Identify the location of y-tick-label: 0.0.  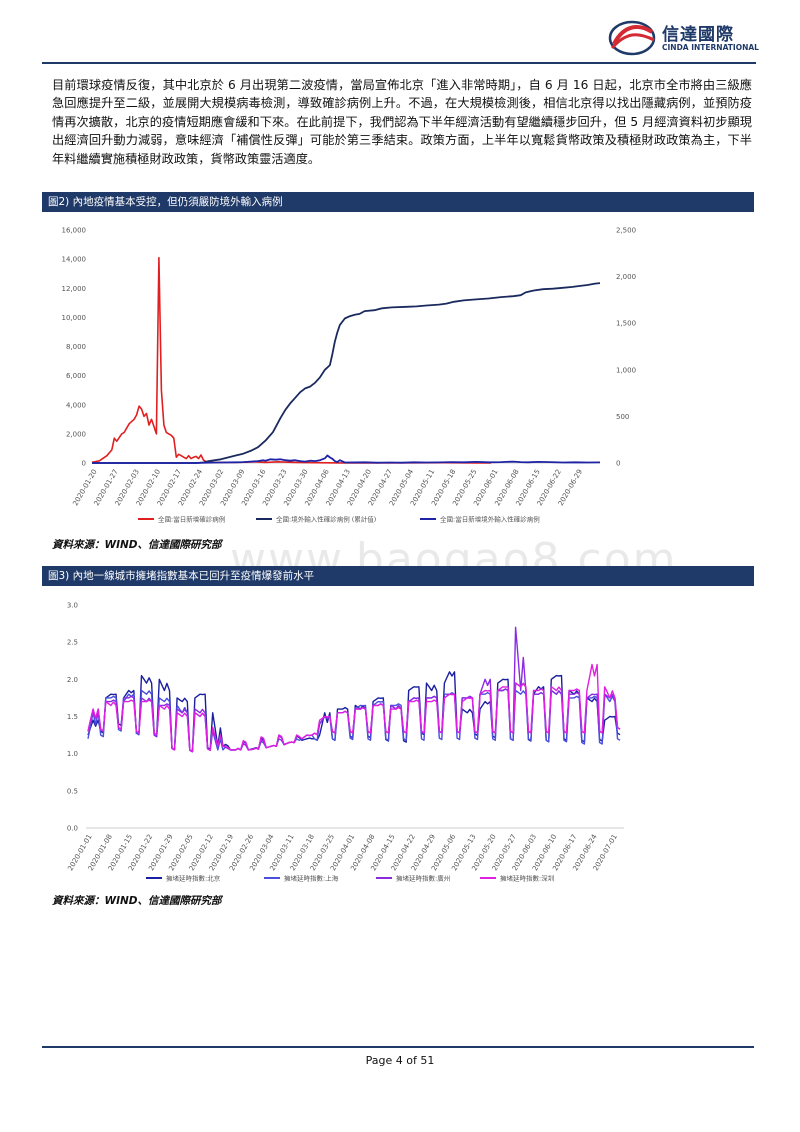
(72, 829).